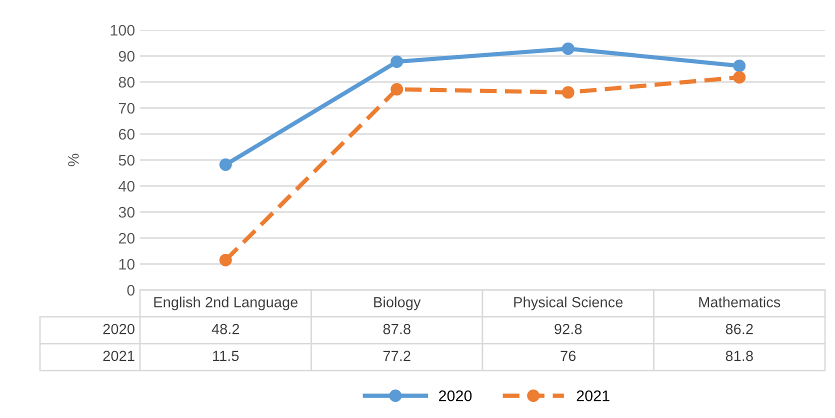  I want to click on y-axis-title: %, so click(73, 160).